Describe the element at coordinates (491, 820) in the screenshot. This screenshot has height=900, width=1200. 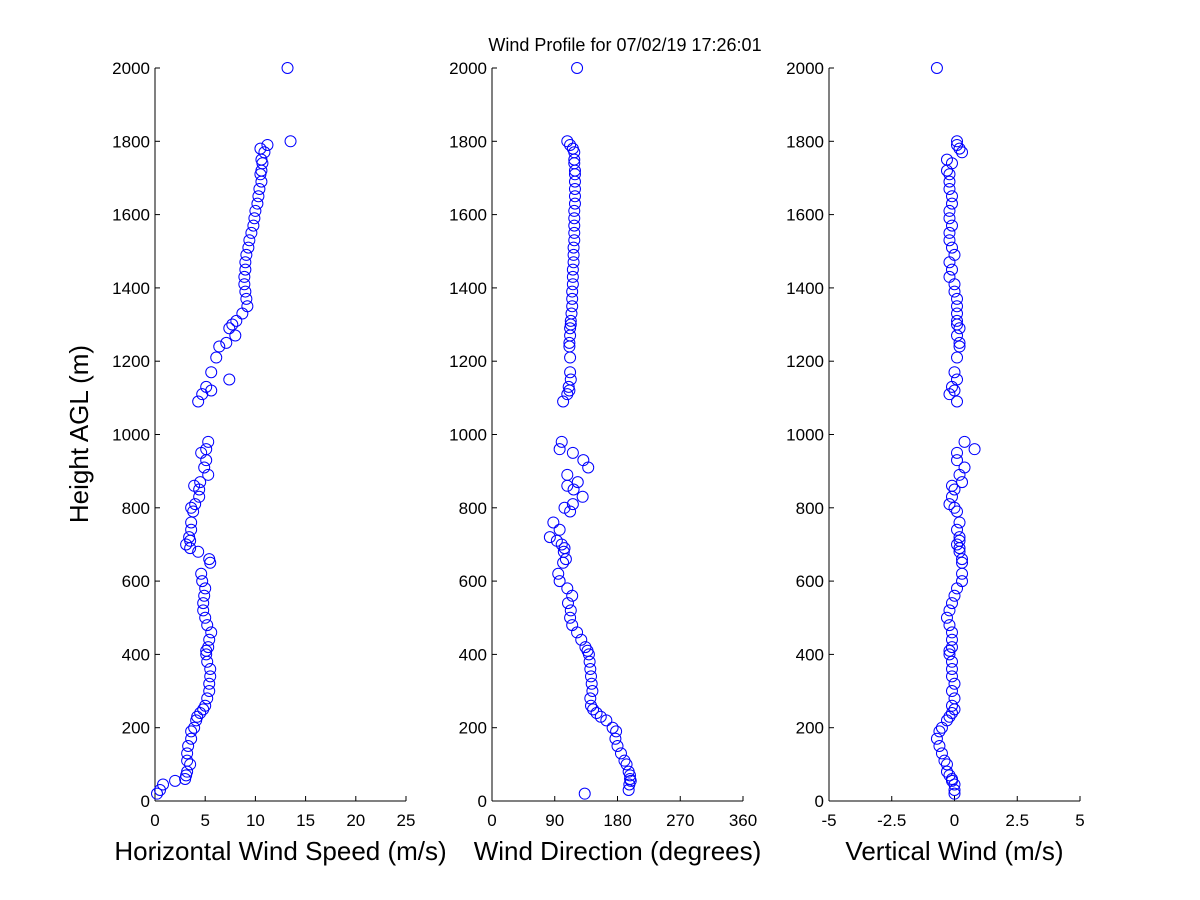
I see `direction-x-tick-label: 0` at that location.